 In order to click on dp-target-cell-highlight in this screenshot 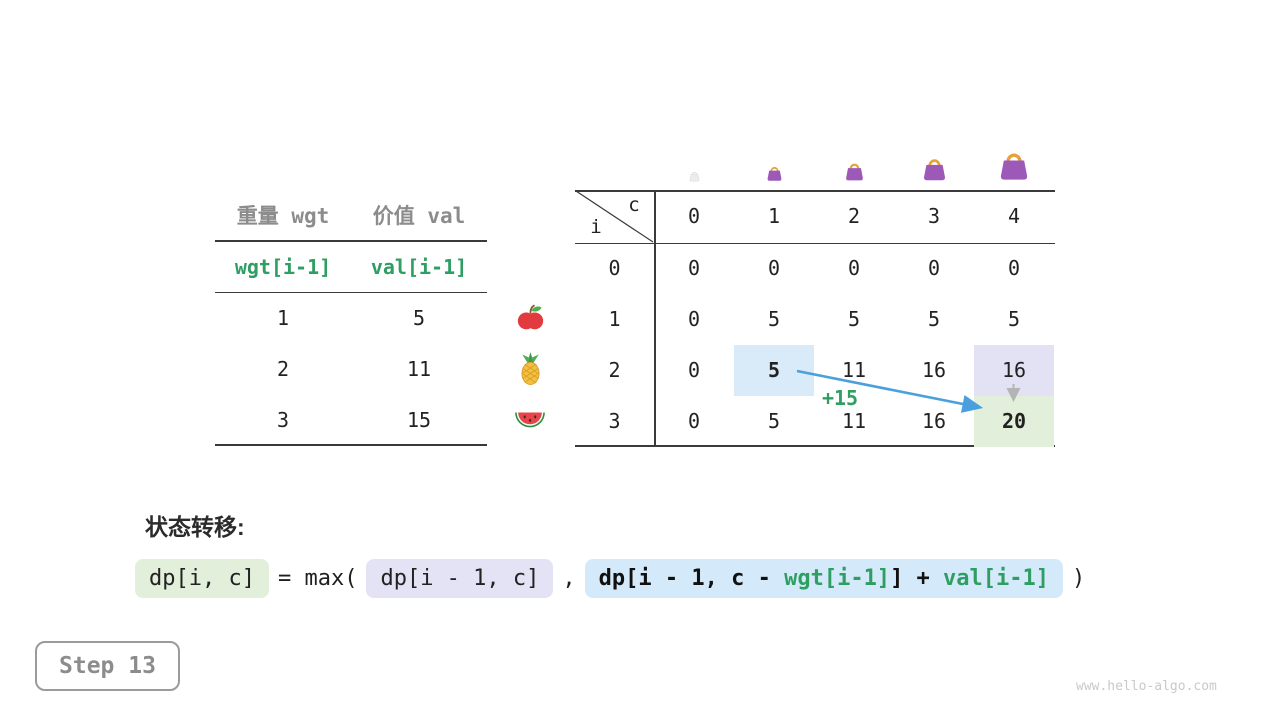, I will do `click(1014, 421)`.